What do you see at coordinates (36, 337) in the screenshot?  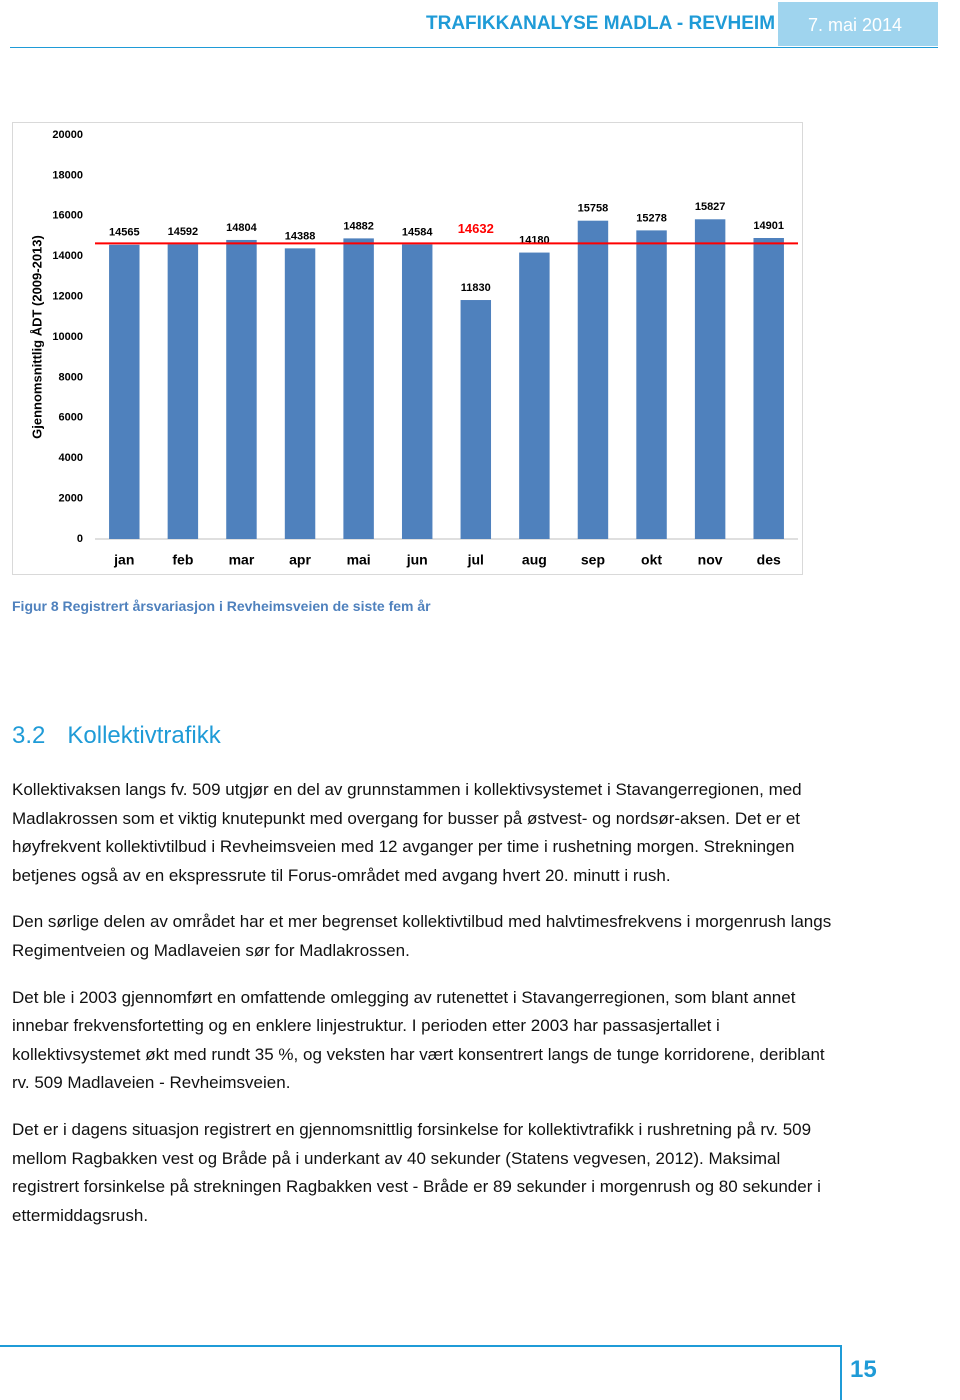 I see `y-axis-title: Gjennomsnittlig ÅDT (2009-2013)` at bounding box center [36, 337].